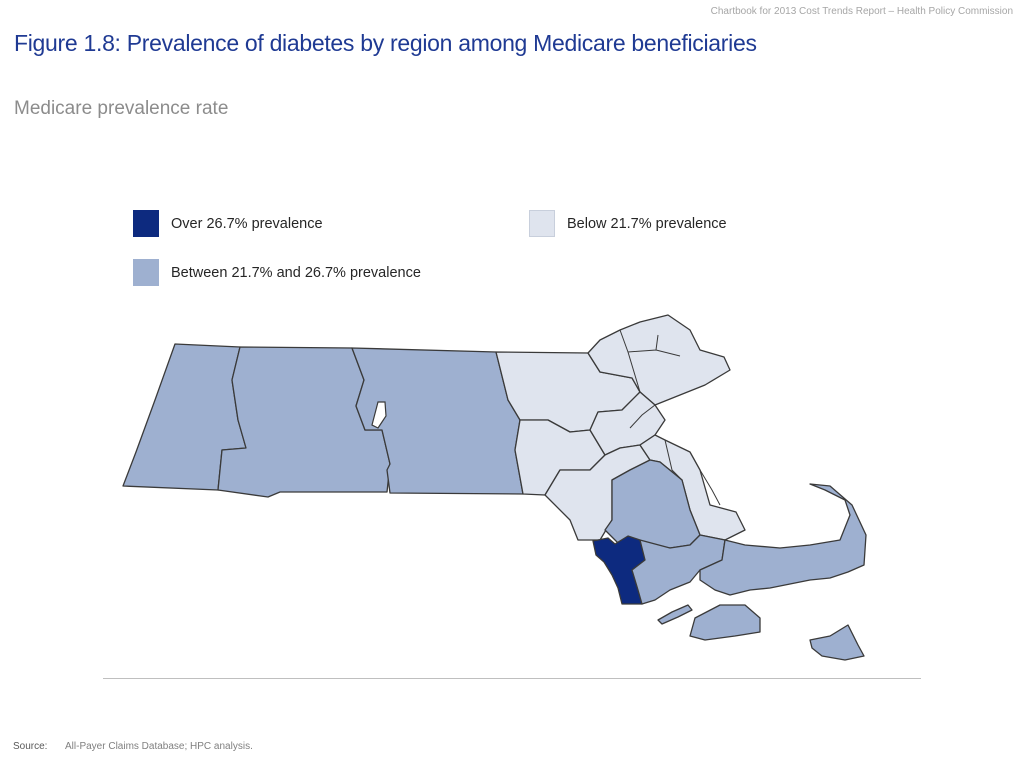 The height and width of the screenshot is (768, 1024). Describe the element at coordinates (650, 379) in the screenshot. I see `boundary-detail-north` at that location.